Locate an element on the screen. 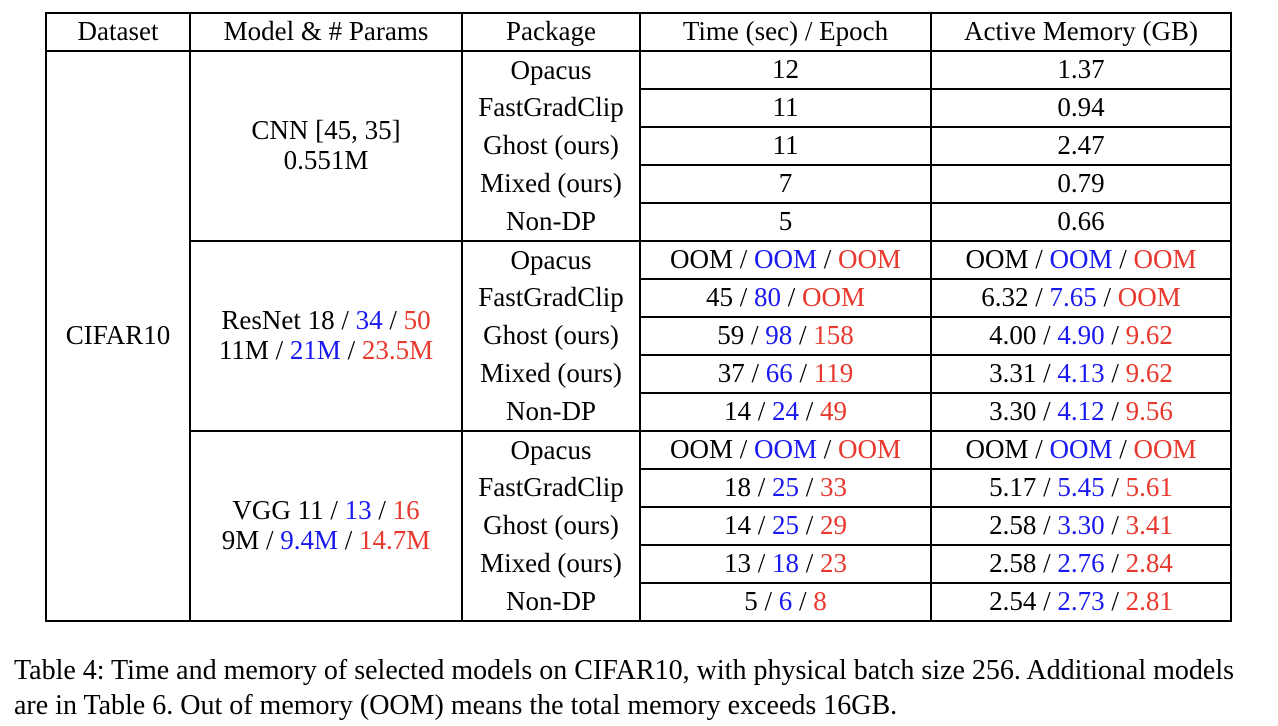  value-part-1: 6.32 is located at coordinates (1005, 297).